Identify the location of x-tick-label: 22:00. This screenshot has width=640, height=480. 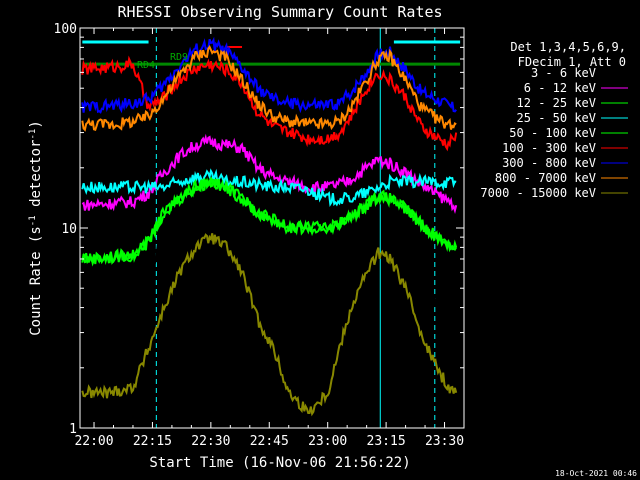
(93, 441).